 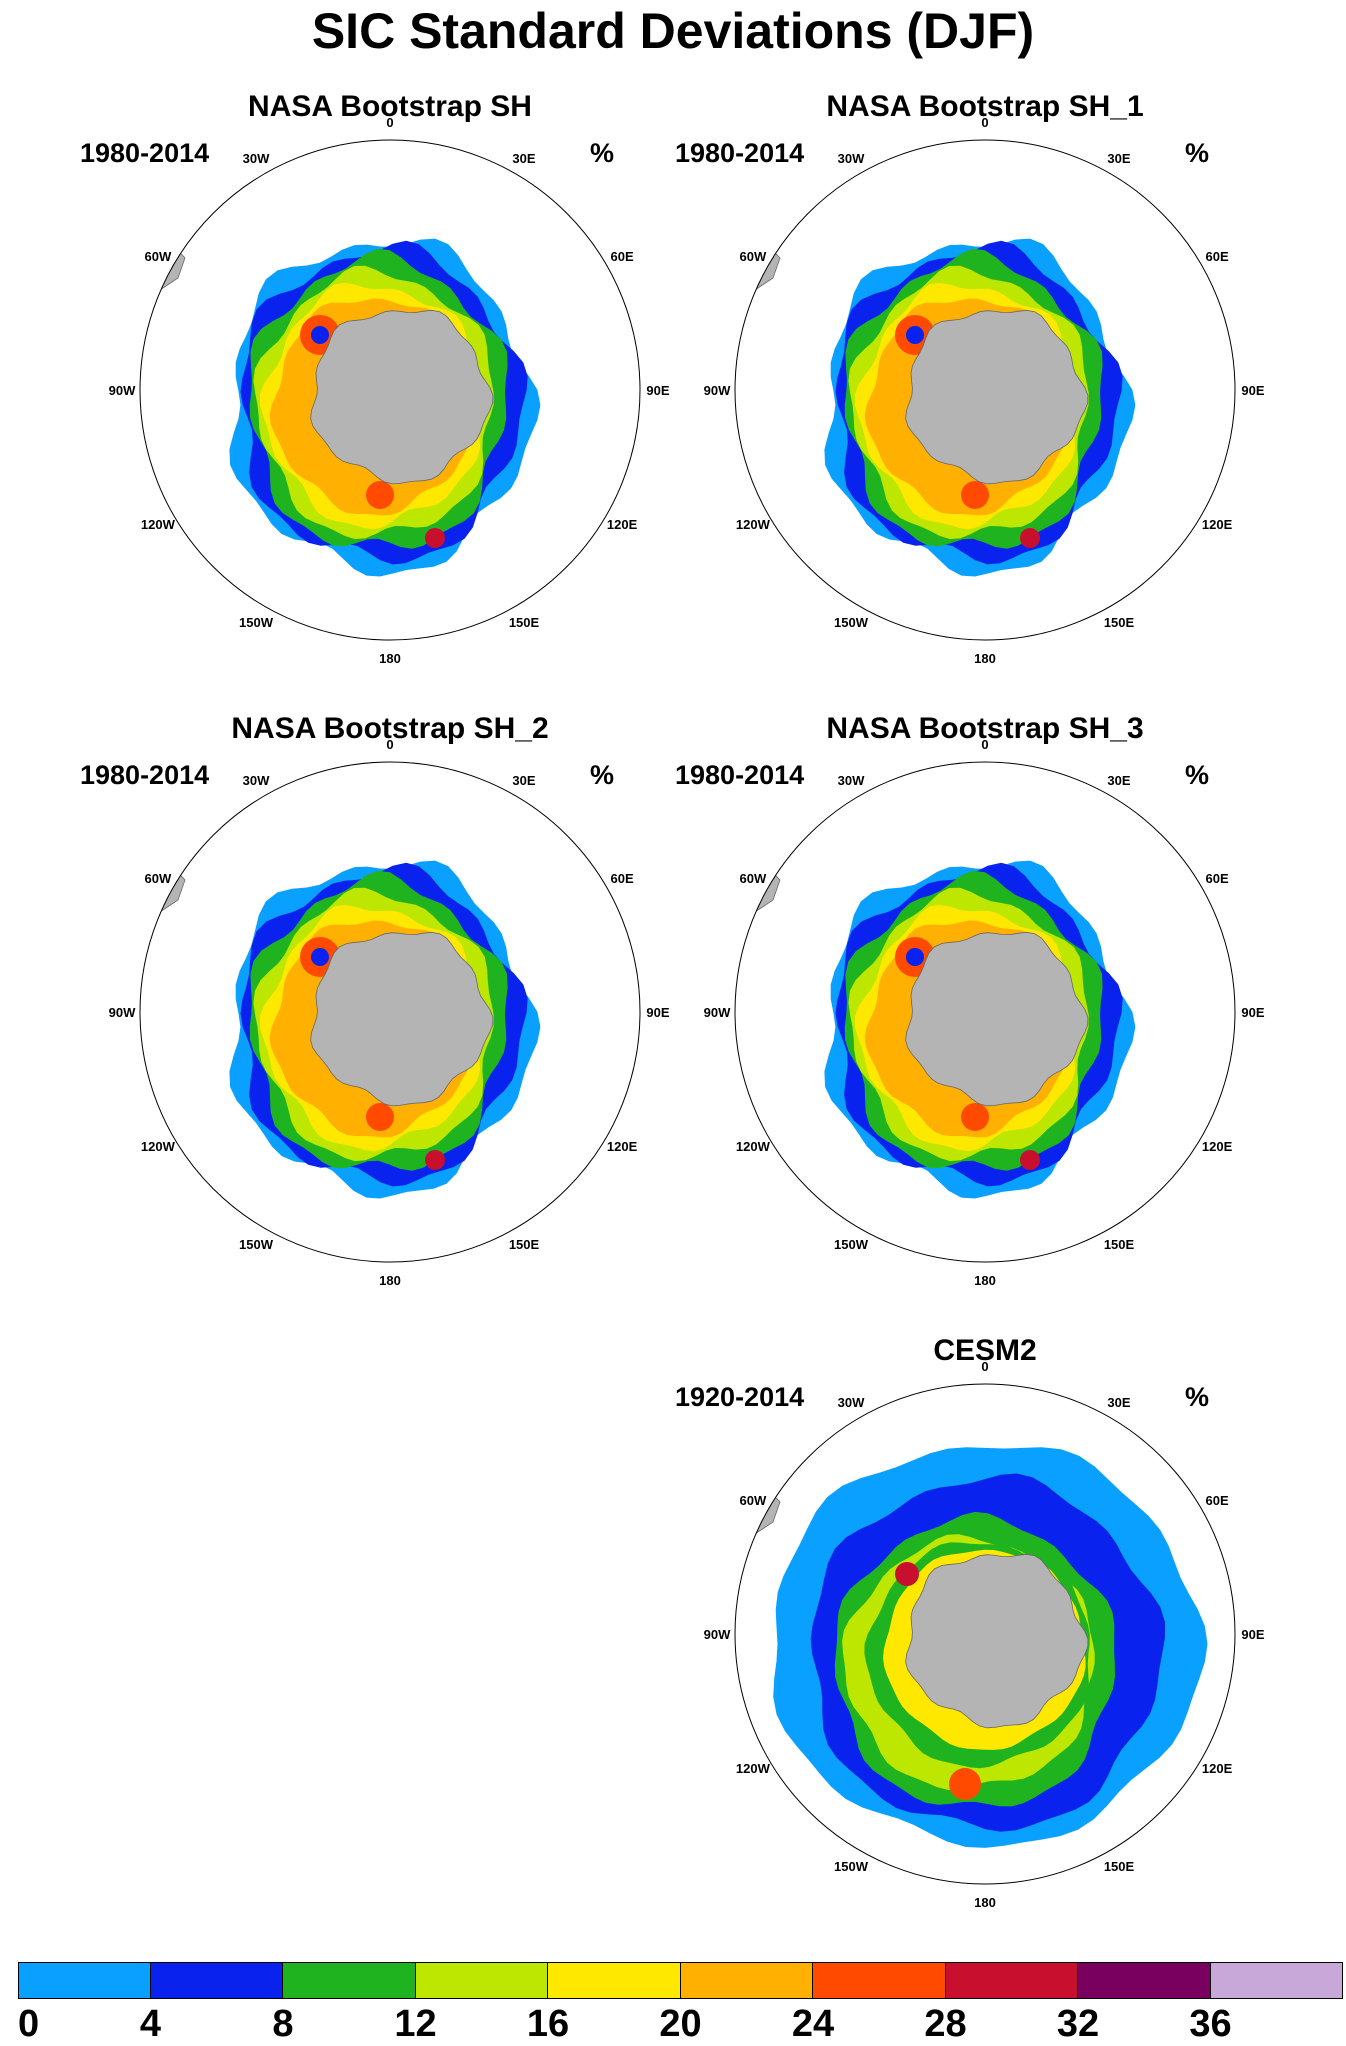 I want to click on colorbar-tick-label: 16, so click(x=548, y=2024).